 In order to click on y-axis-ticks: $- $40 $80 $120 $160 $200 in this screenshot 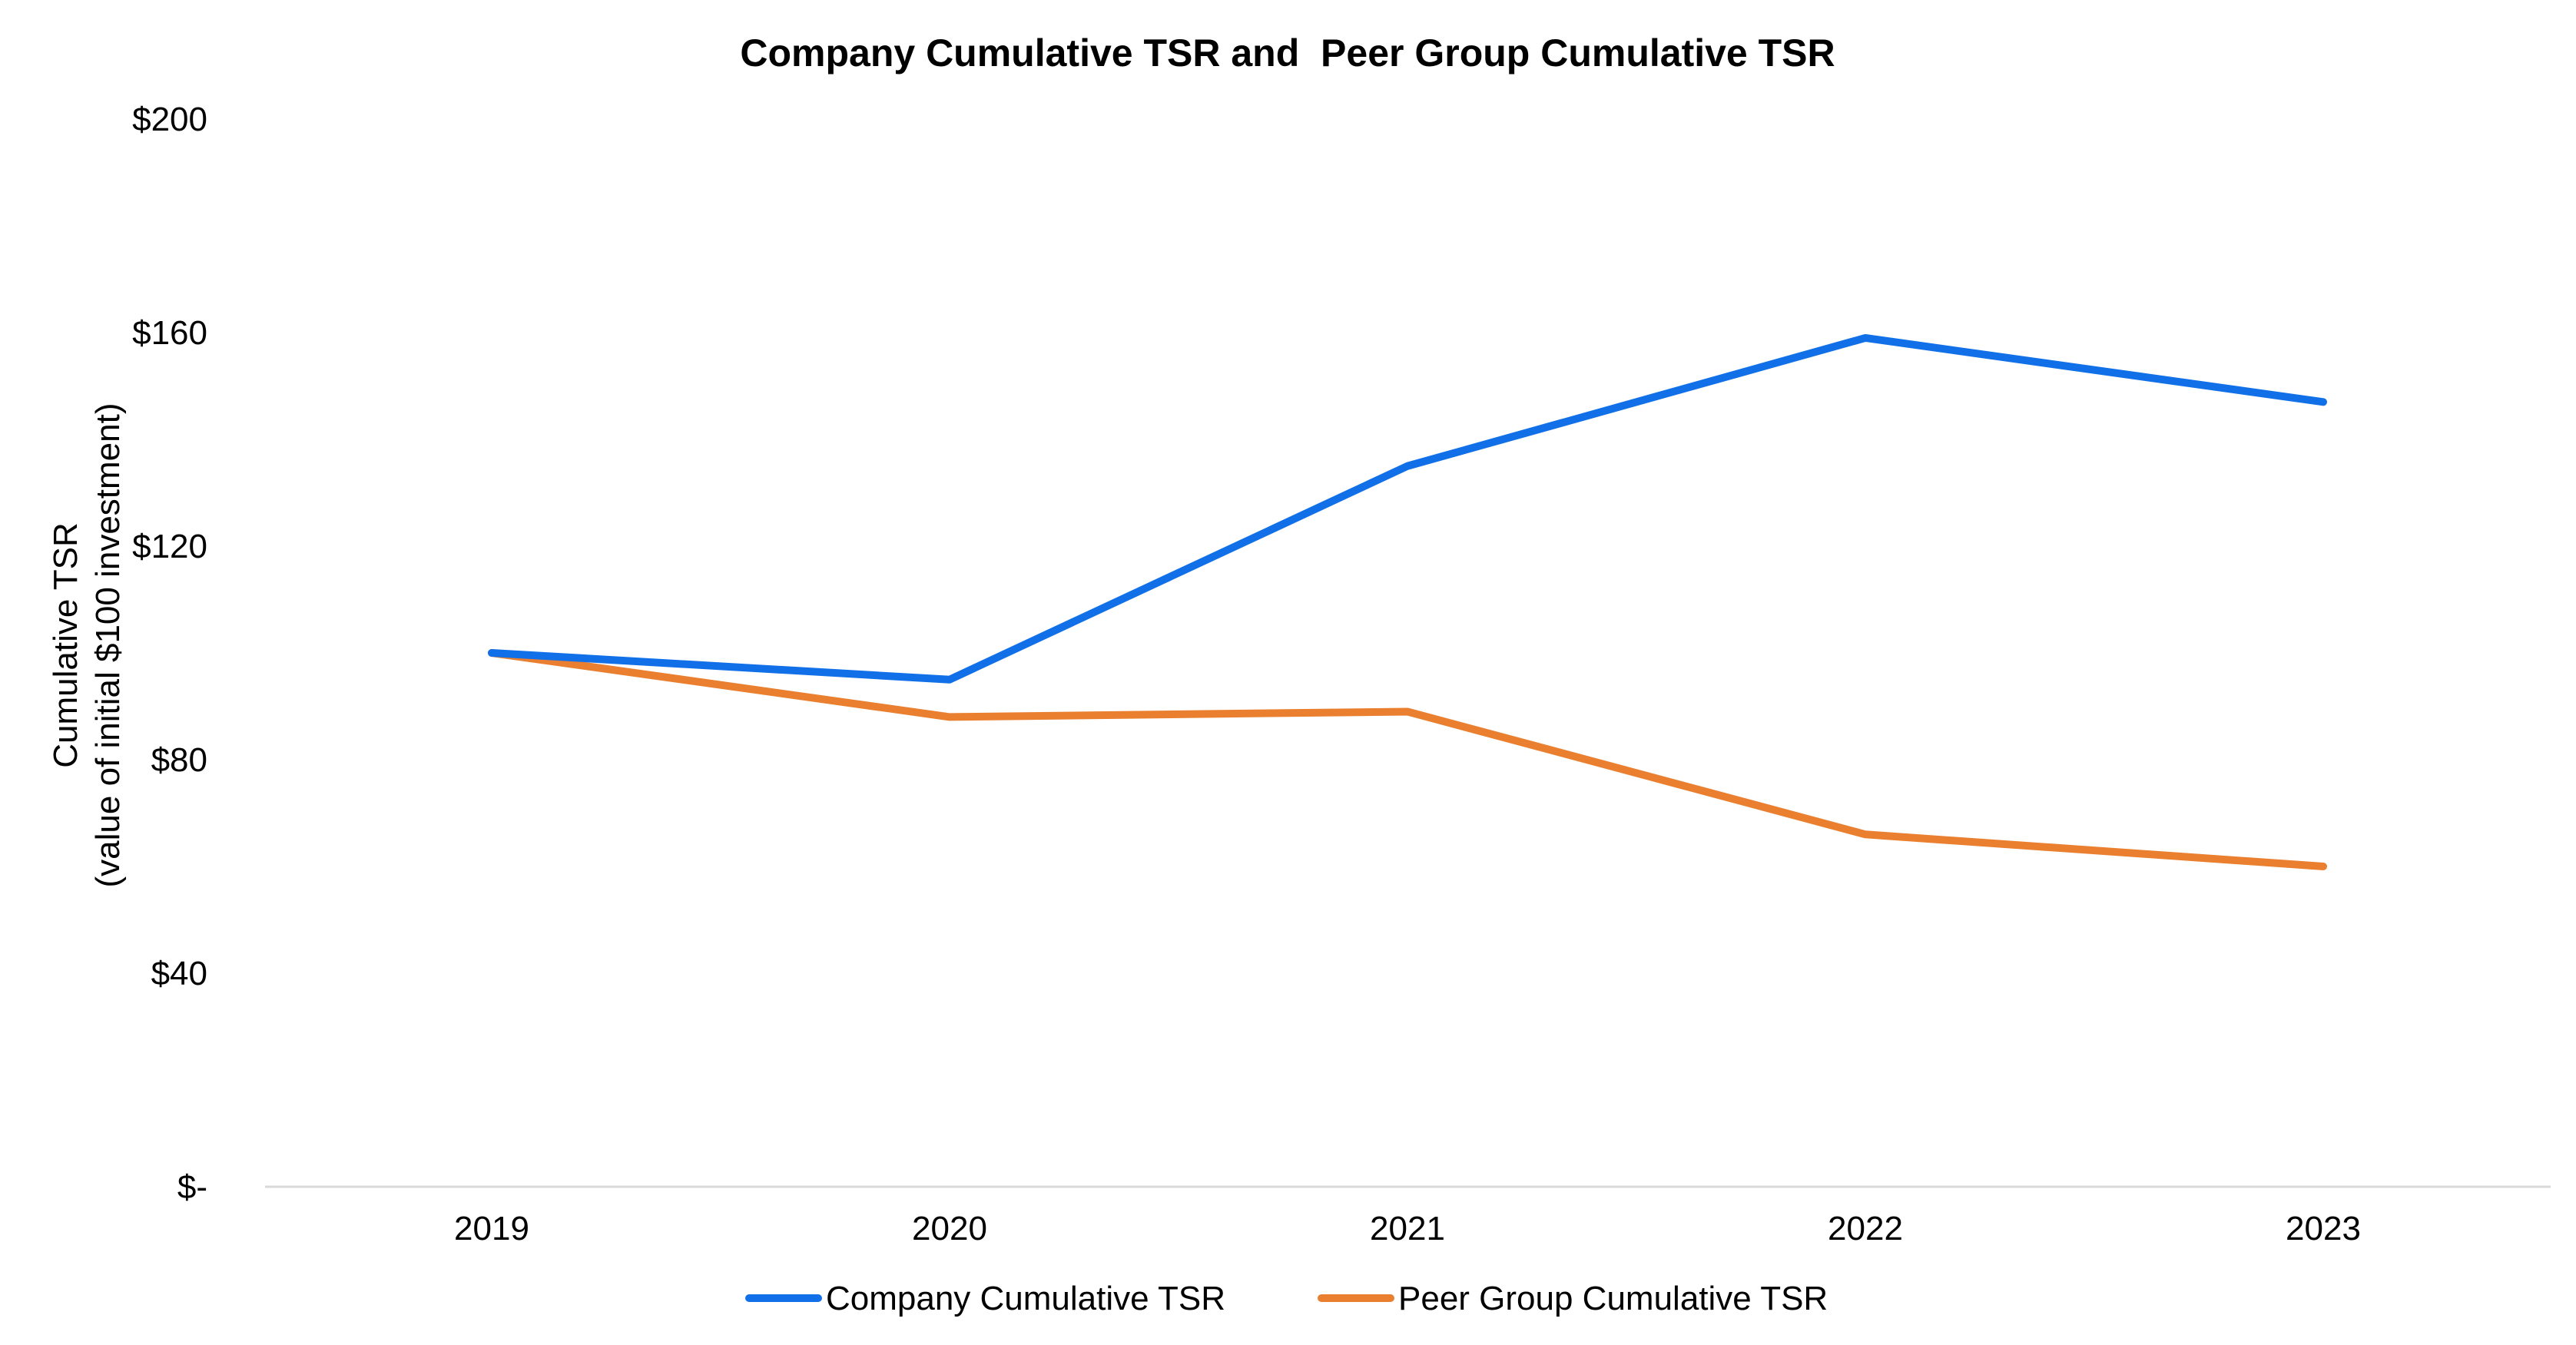, I will do `click(169, 653)`.